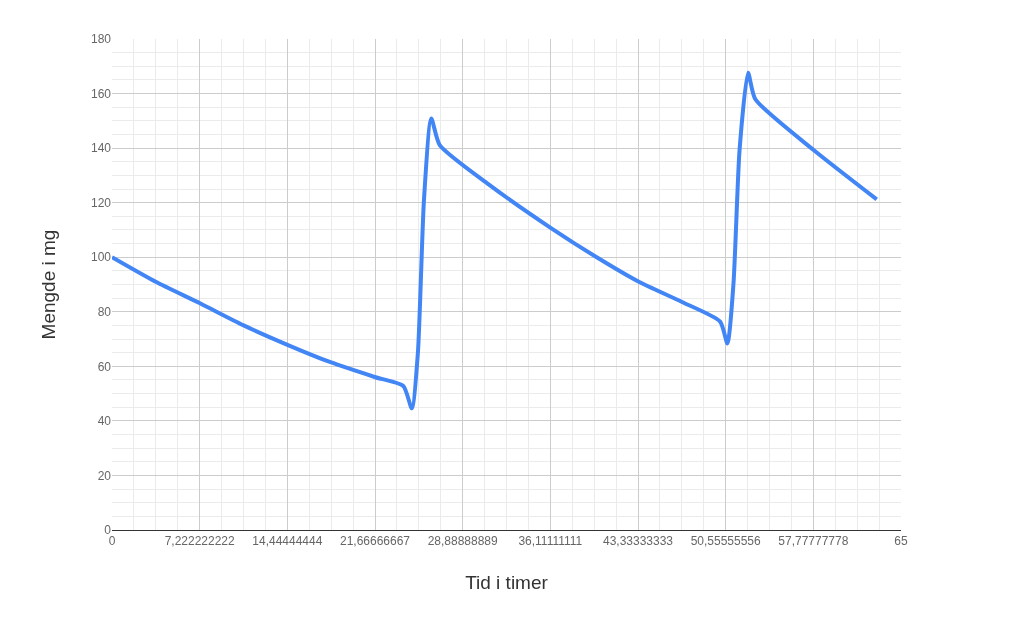  I want to click on x-tick-label: 43,33333333, so click(638, 541).